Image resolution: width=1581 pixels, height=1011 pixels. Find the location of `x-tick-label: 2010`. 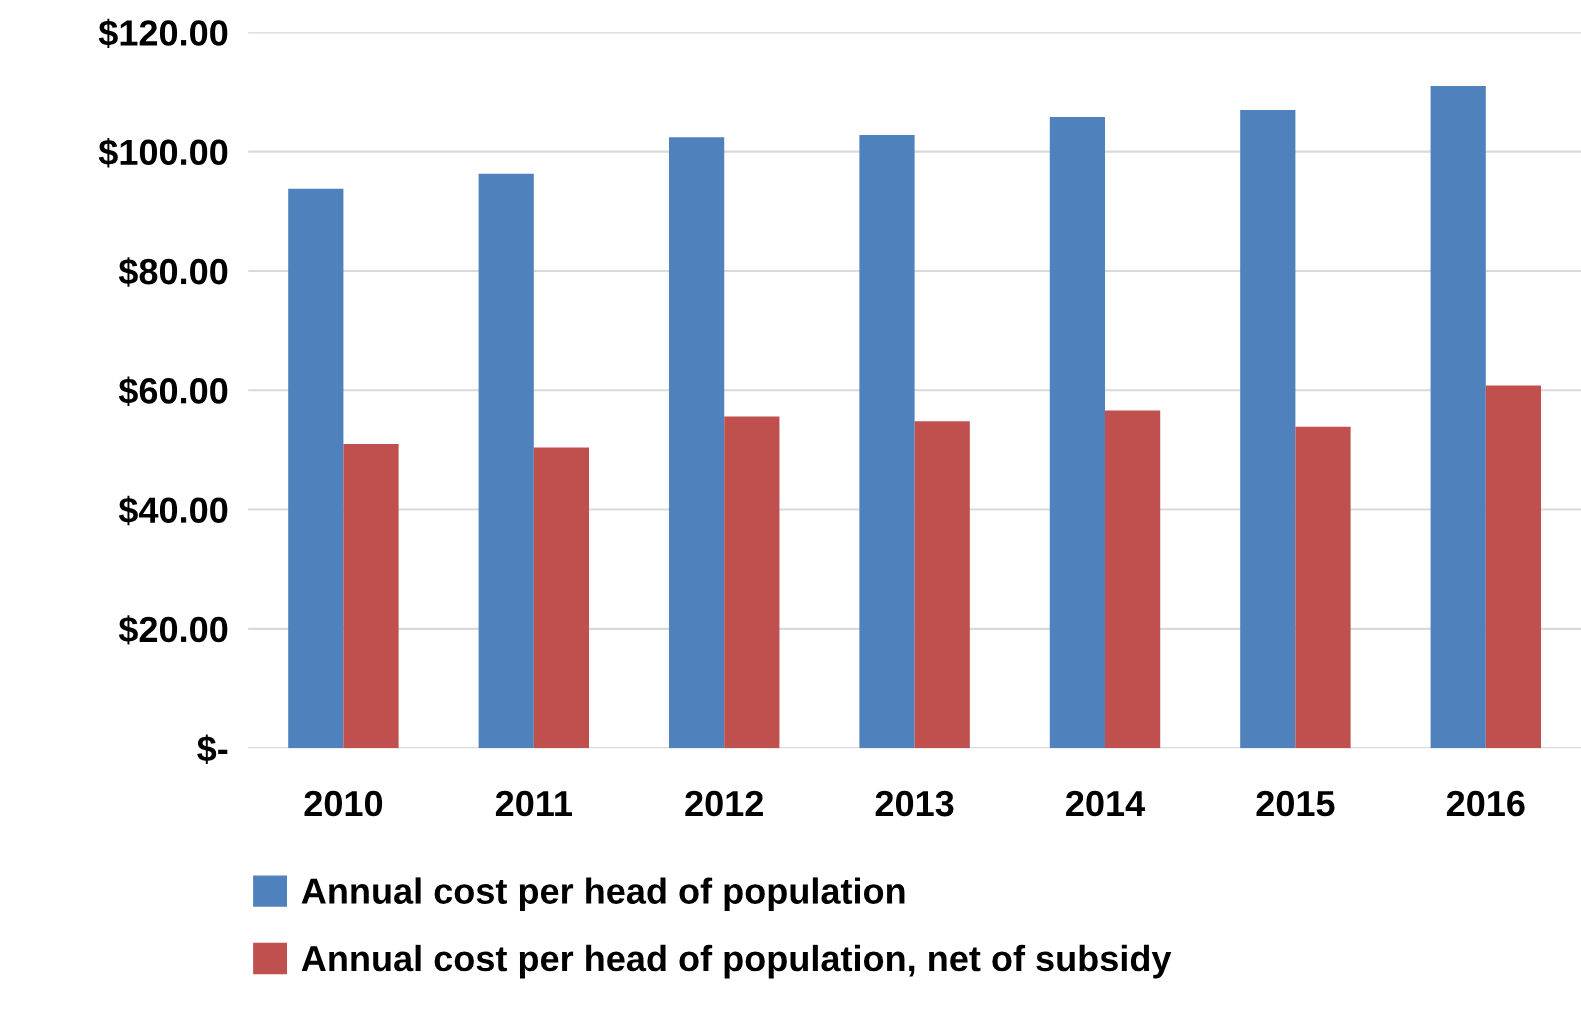

x-tick-label: 2010 is located at coordinates (343, 803).